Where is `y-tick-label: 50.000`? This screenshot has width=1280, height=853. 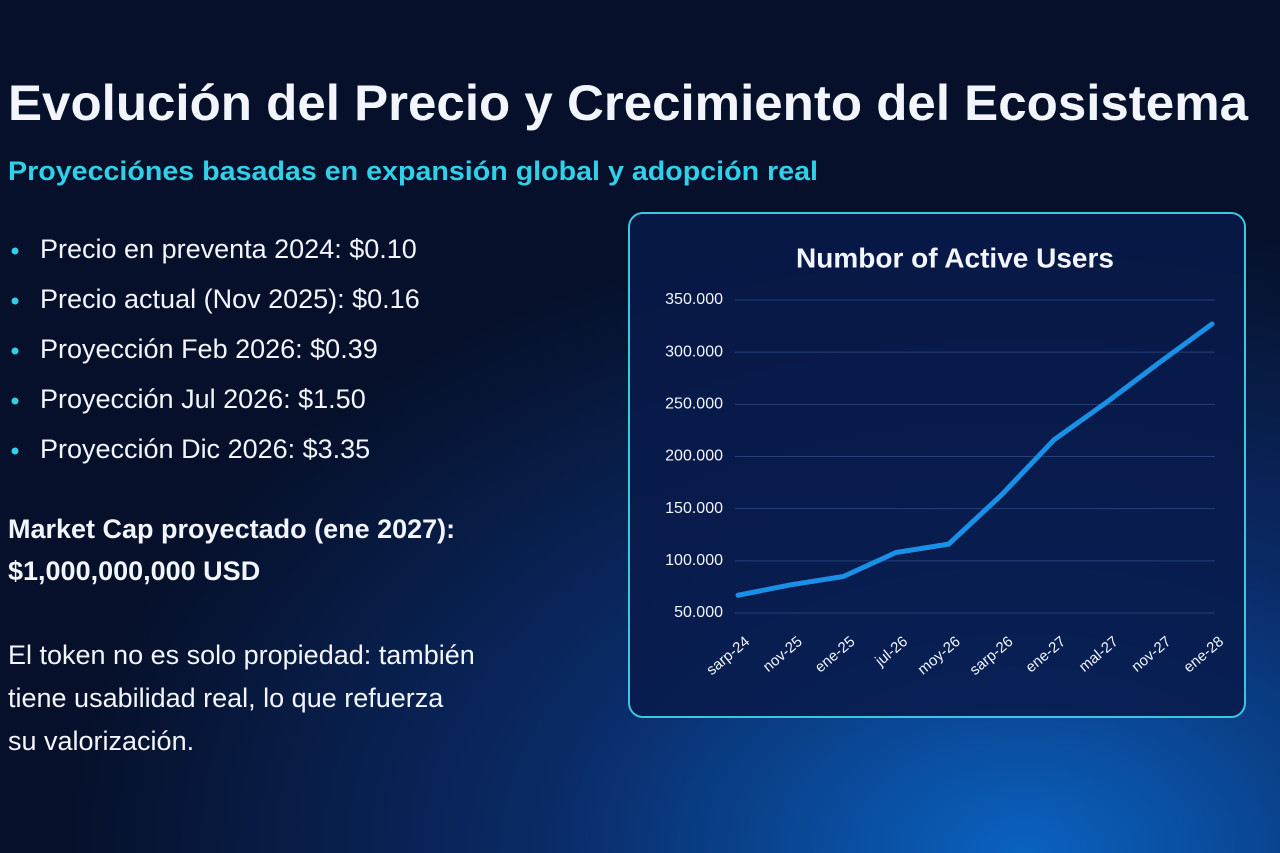
y-tick-label: 50.000 is located at coordinates (698, 612).